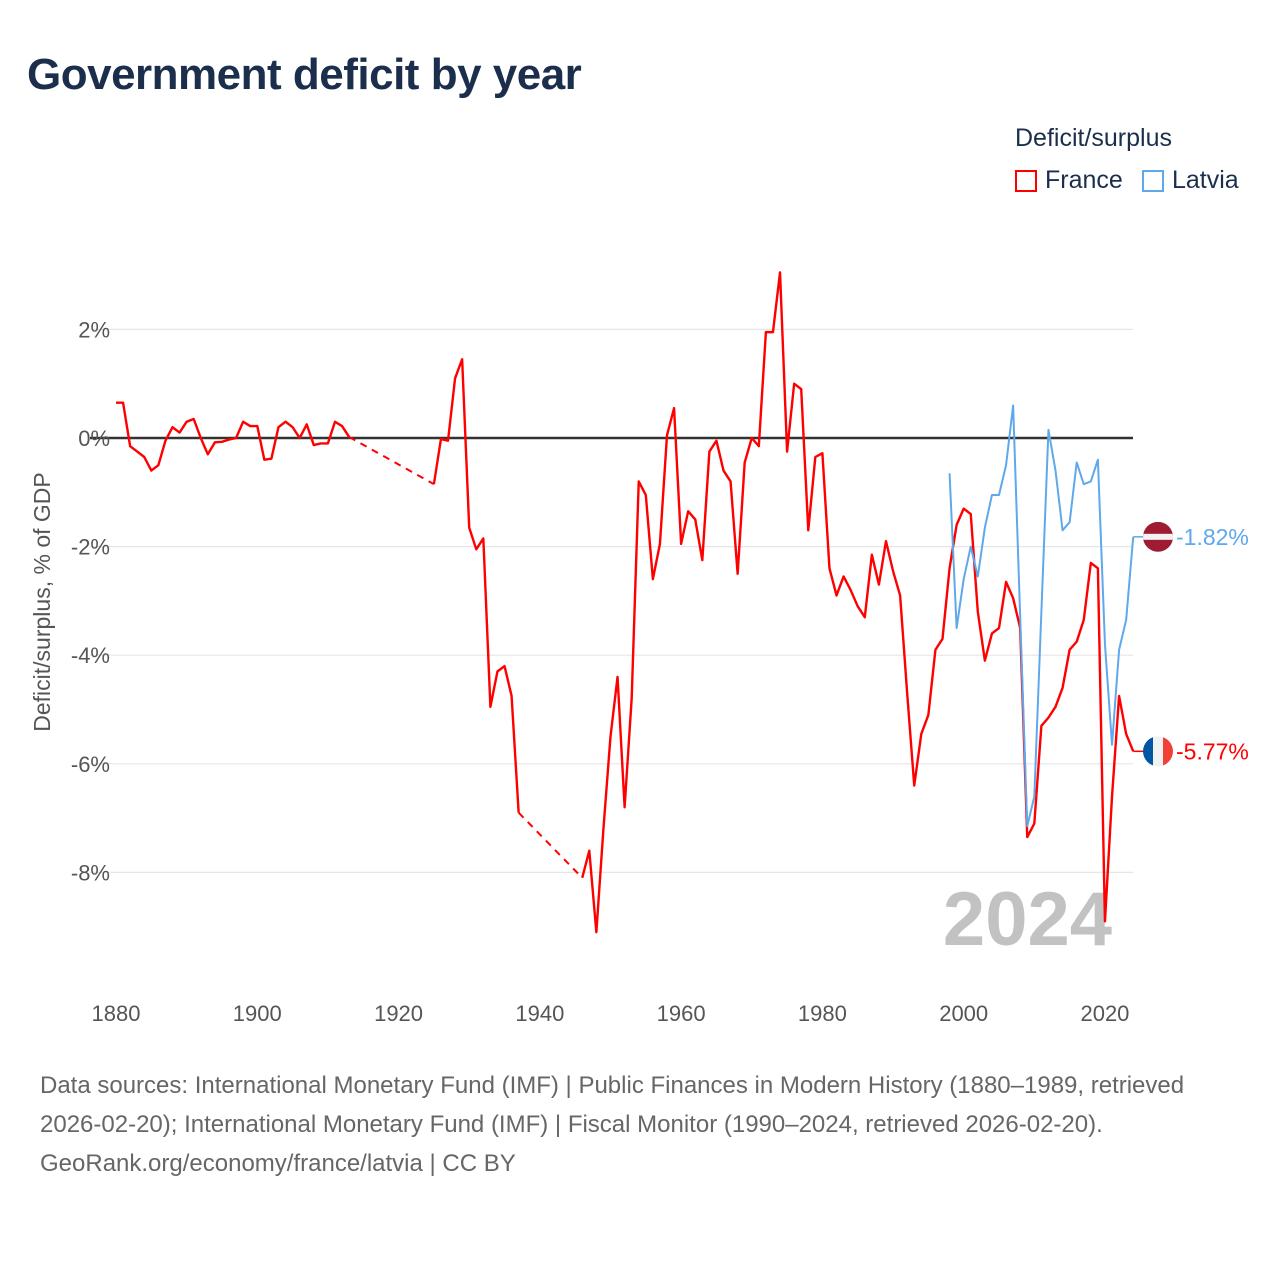 This screenshot has width=1280, height=1280. Describe the element at coordinates (1026, 180) in the screenshot. I see `legend-swatch-france` at that location.